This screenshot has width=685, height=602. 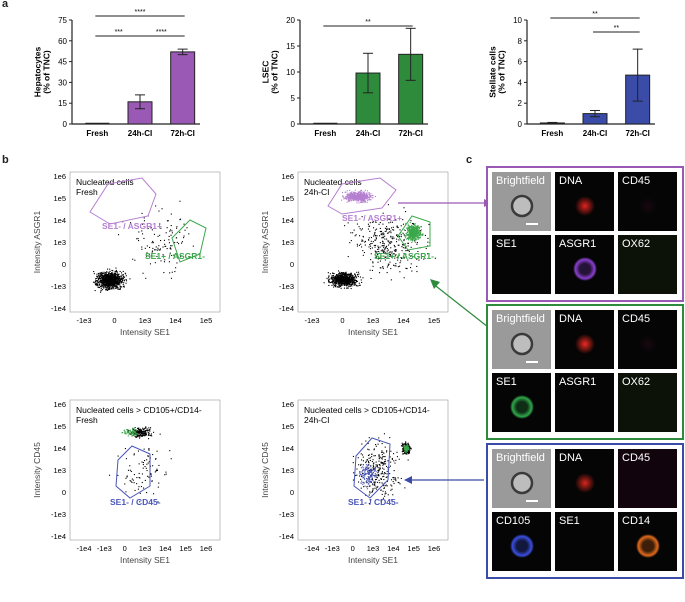 I want to click on x-tick-label: -1e4, so click(x=83, y=548).